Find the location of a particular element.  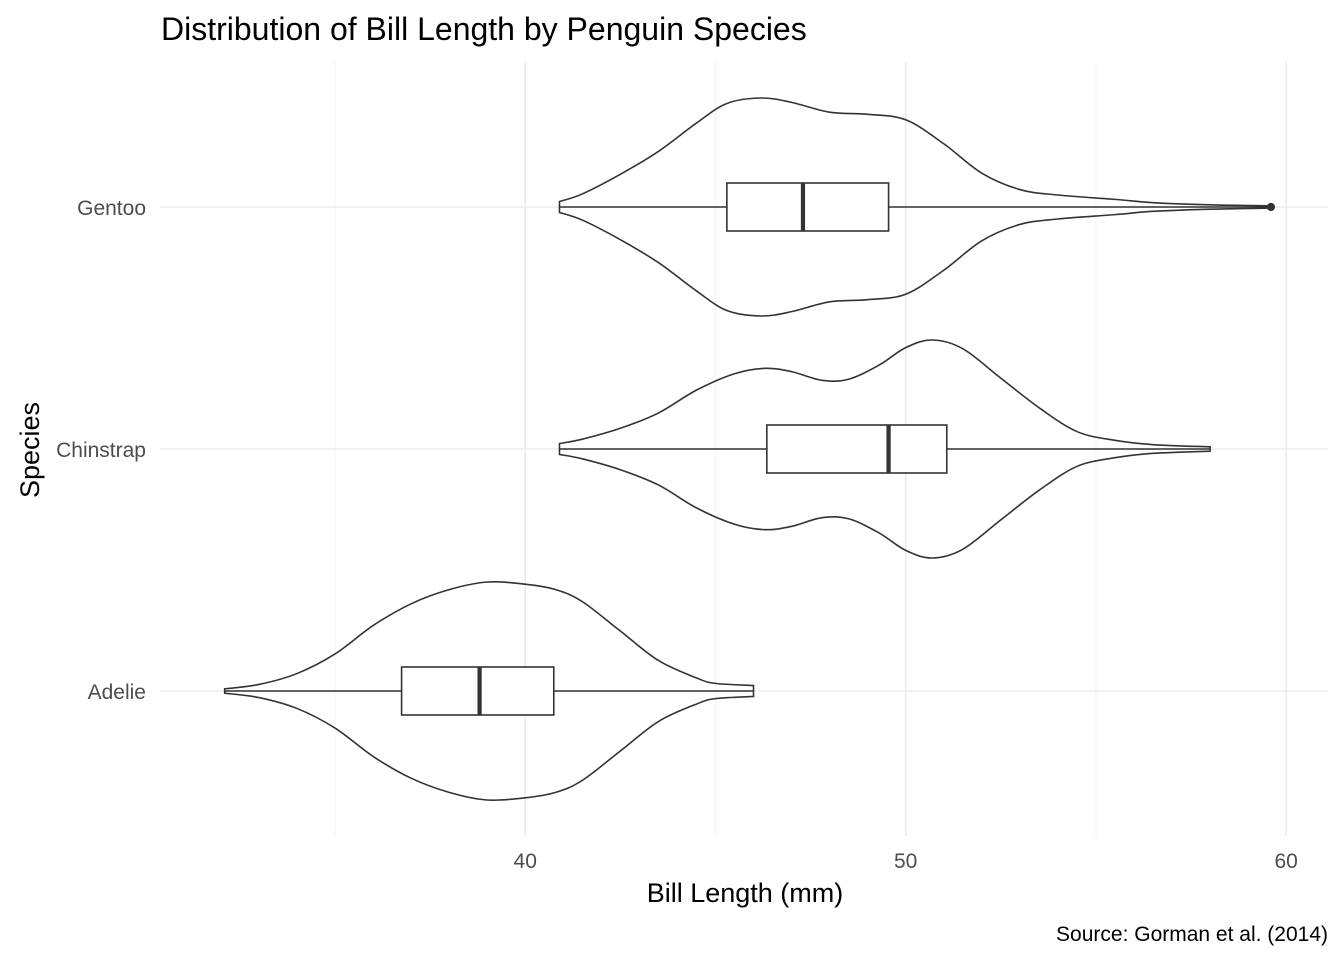

source-caption: Source: Gorman et al. (2014) is located at coordinates (1192, 934).